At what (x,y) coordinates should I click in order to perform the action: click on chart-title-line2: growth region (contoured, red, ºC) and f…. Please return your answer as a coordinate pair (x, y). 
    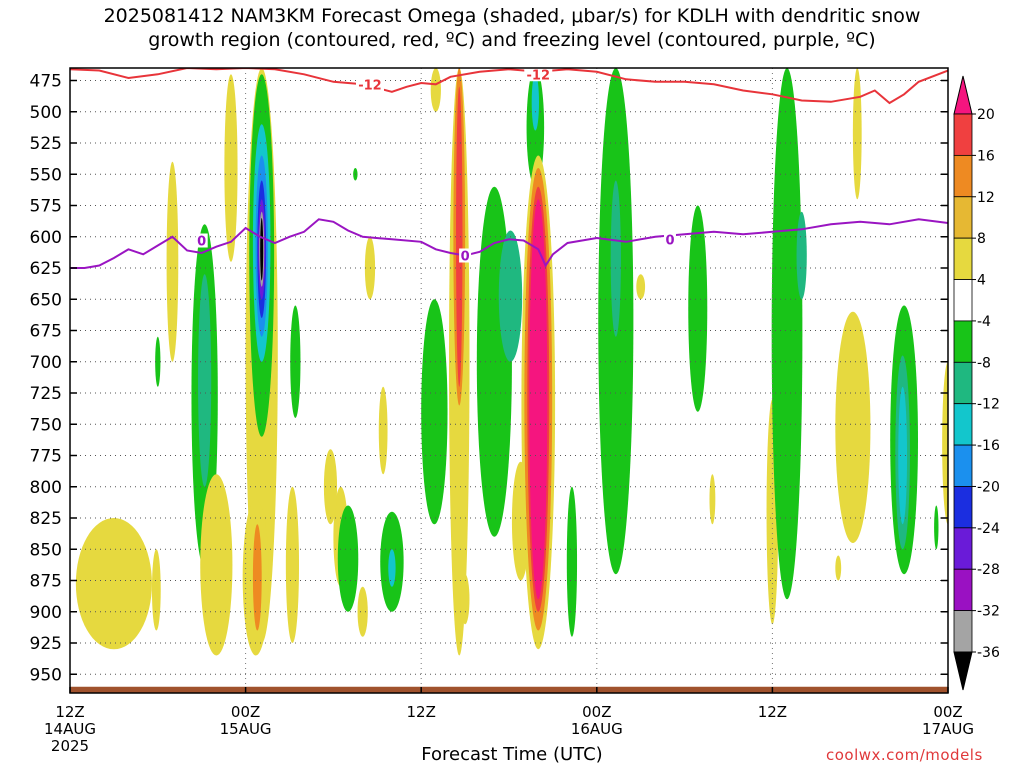
    Looking at the image, I should click on (512, 40).